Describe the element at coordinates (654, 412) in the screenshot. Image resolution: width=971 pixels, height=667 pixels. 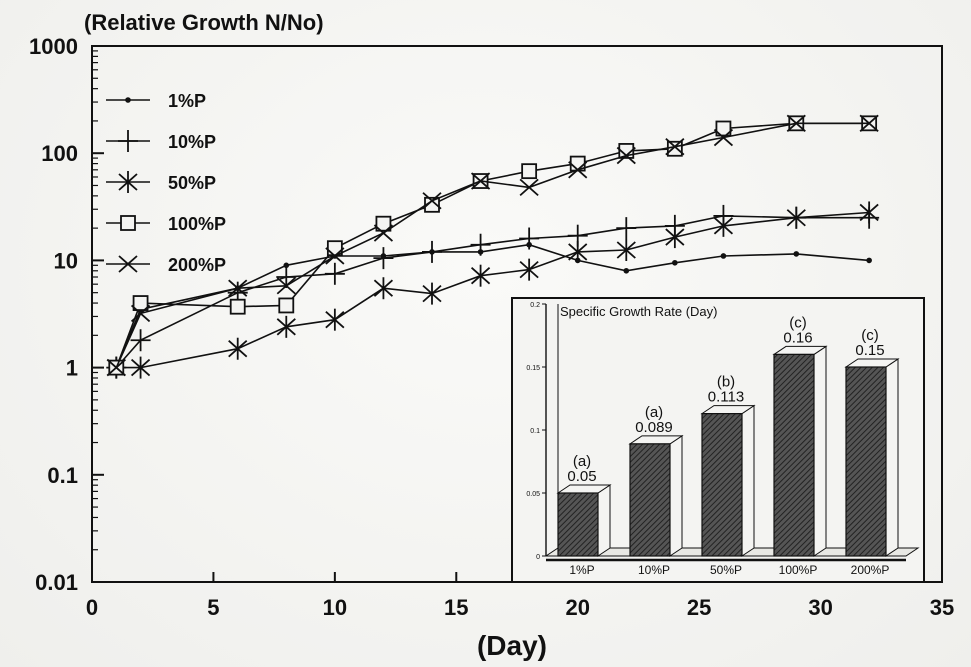
I see `bar-group-label: (a)` at that location.